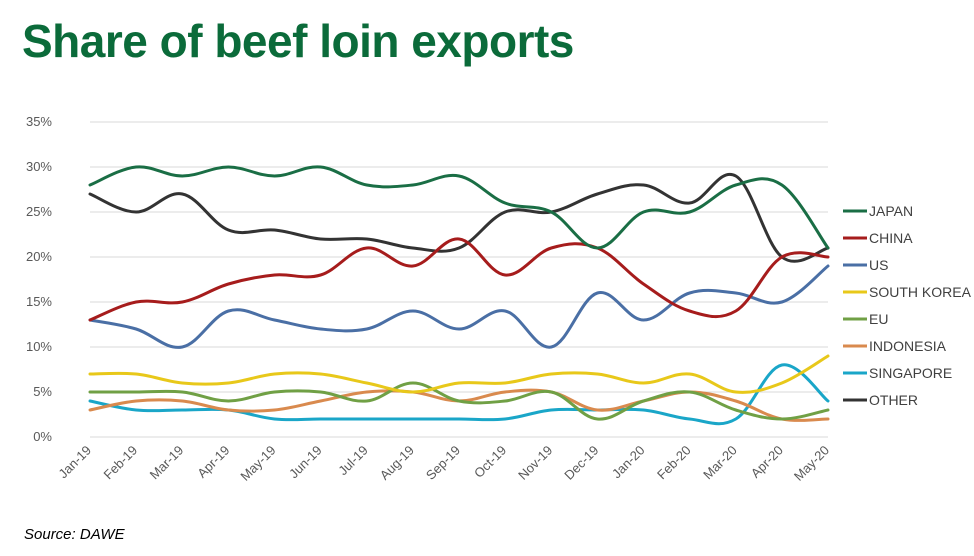 This screenshot has width=974, height=556. Describe the element at coordinates (39, 301) in the screenshot. I see `y-tick-label: 15%` at that location.